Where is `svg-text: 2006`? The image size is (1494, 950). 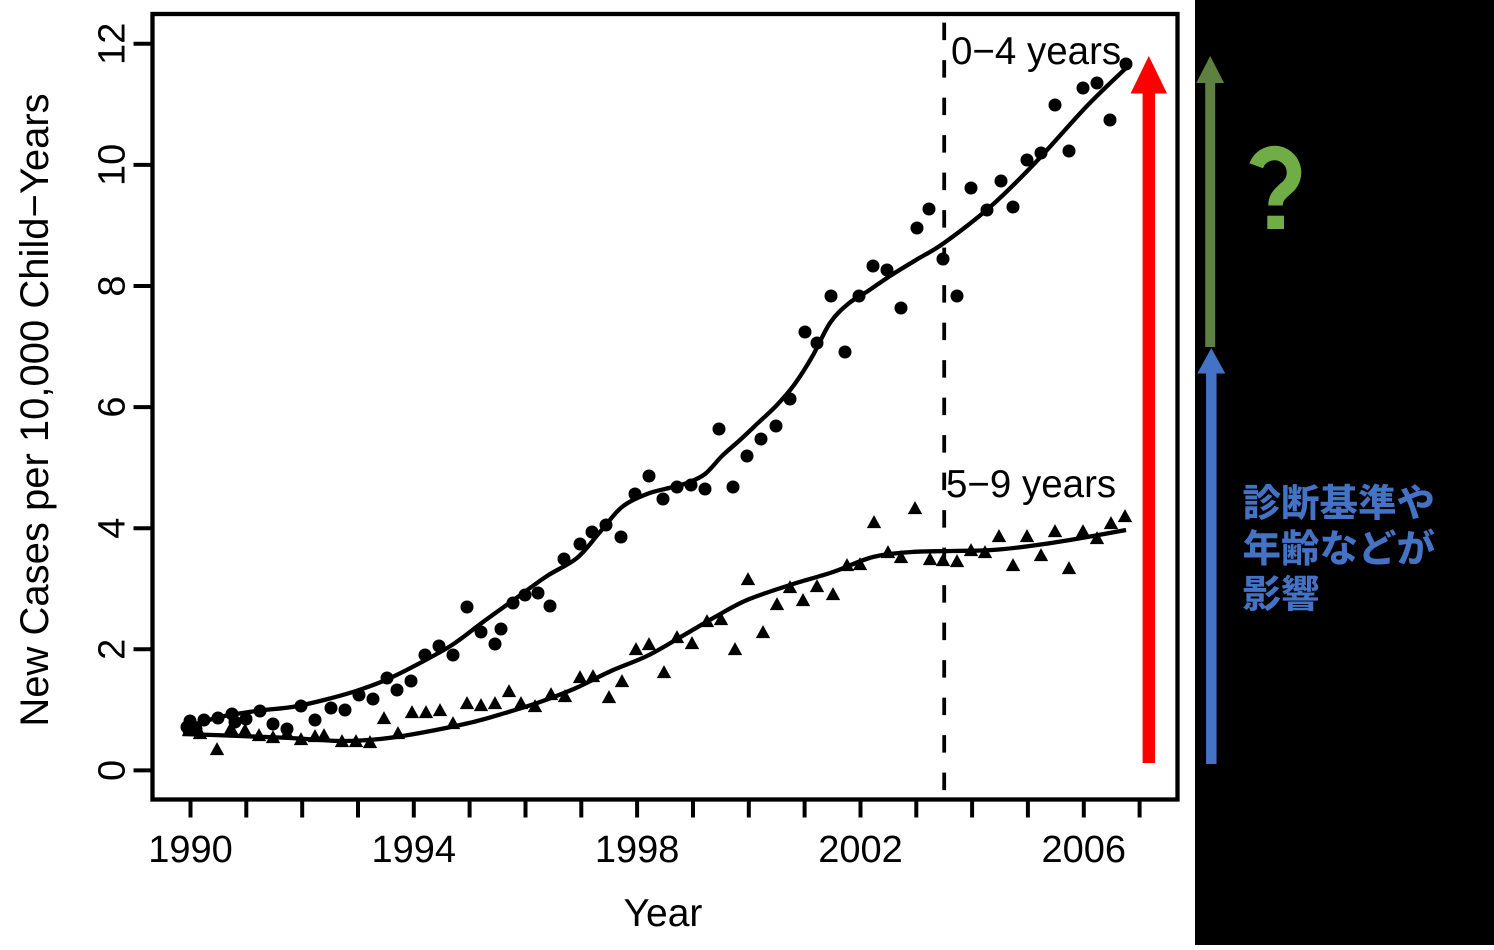
svg-text: 2006 is located at coordinates (1084, 850).